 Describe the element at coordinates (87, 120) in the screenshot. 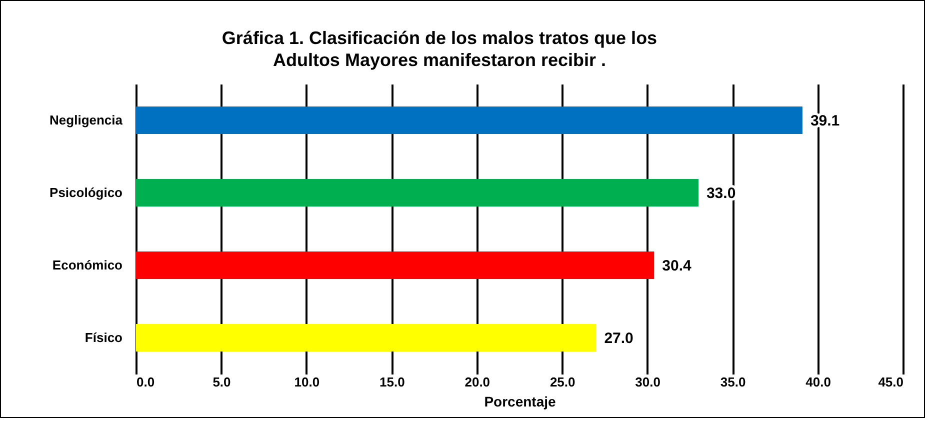

I see `y-tick-label: Negligencia` at that location.